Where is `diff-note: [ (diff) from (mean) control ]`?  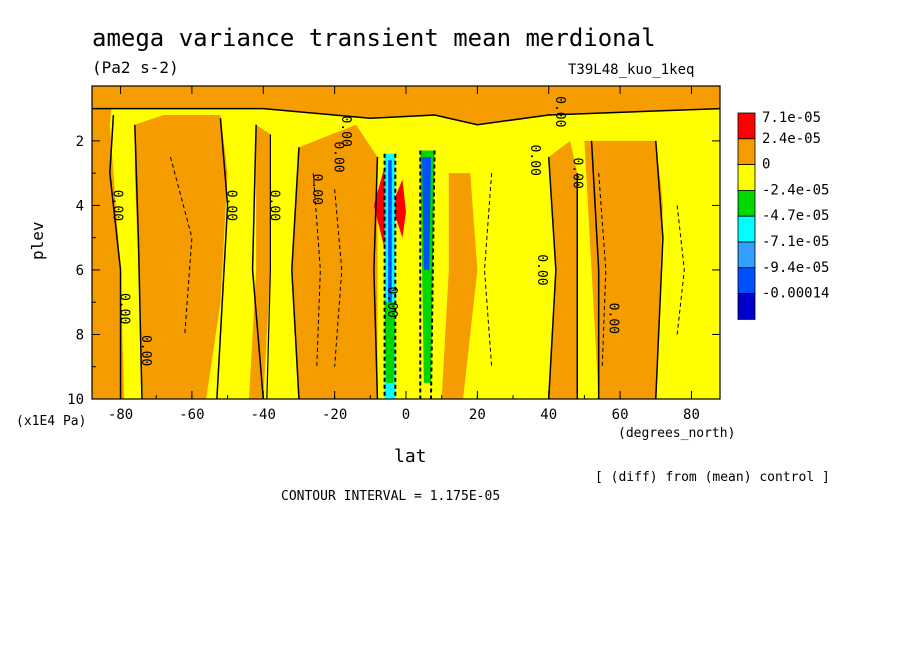 diff-note: [ (diff) from (mean) control ] is located at coordinates (712, 477).